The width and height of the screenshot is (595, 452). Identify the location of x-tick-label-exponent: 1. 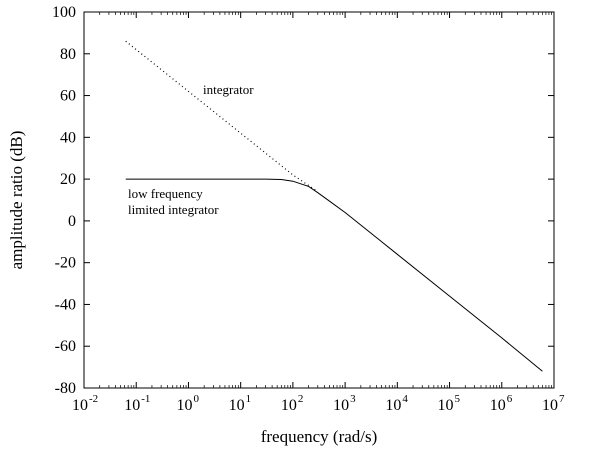
(249, 399).